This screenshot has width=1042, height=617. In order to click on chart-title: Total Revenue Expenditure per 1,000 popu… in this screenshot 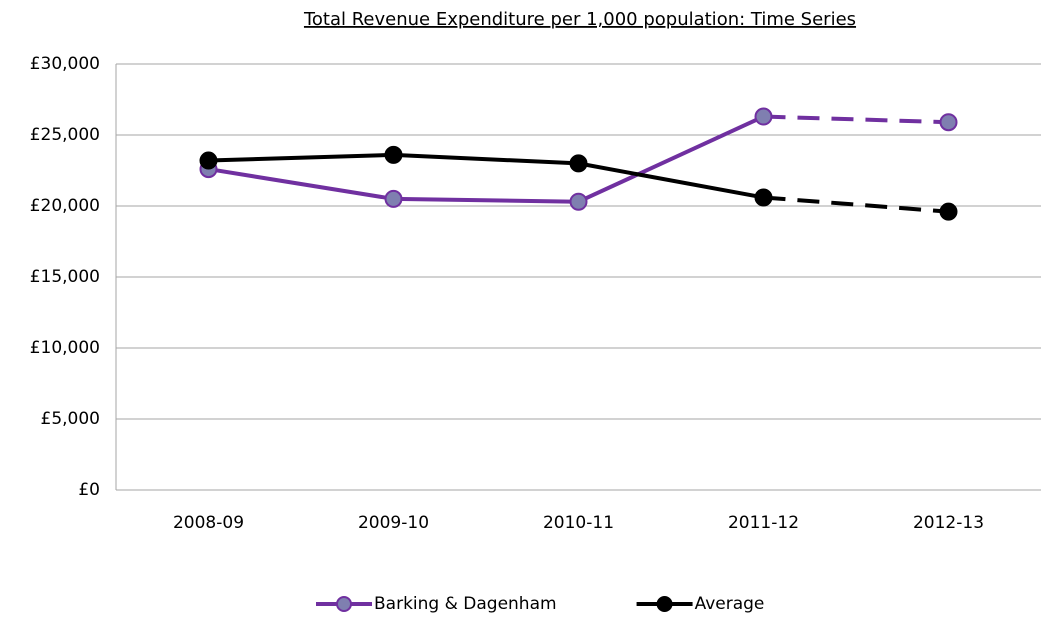, I will do `click(579, 19)`.